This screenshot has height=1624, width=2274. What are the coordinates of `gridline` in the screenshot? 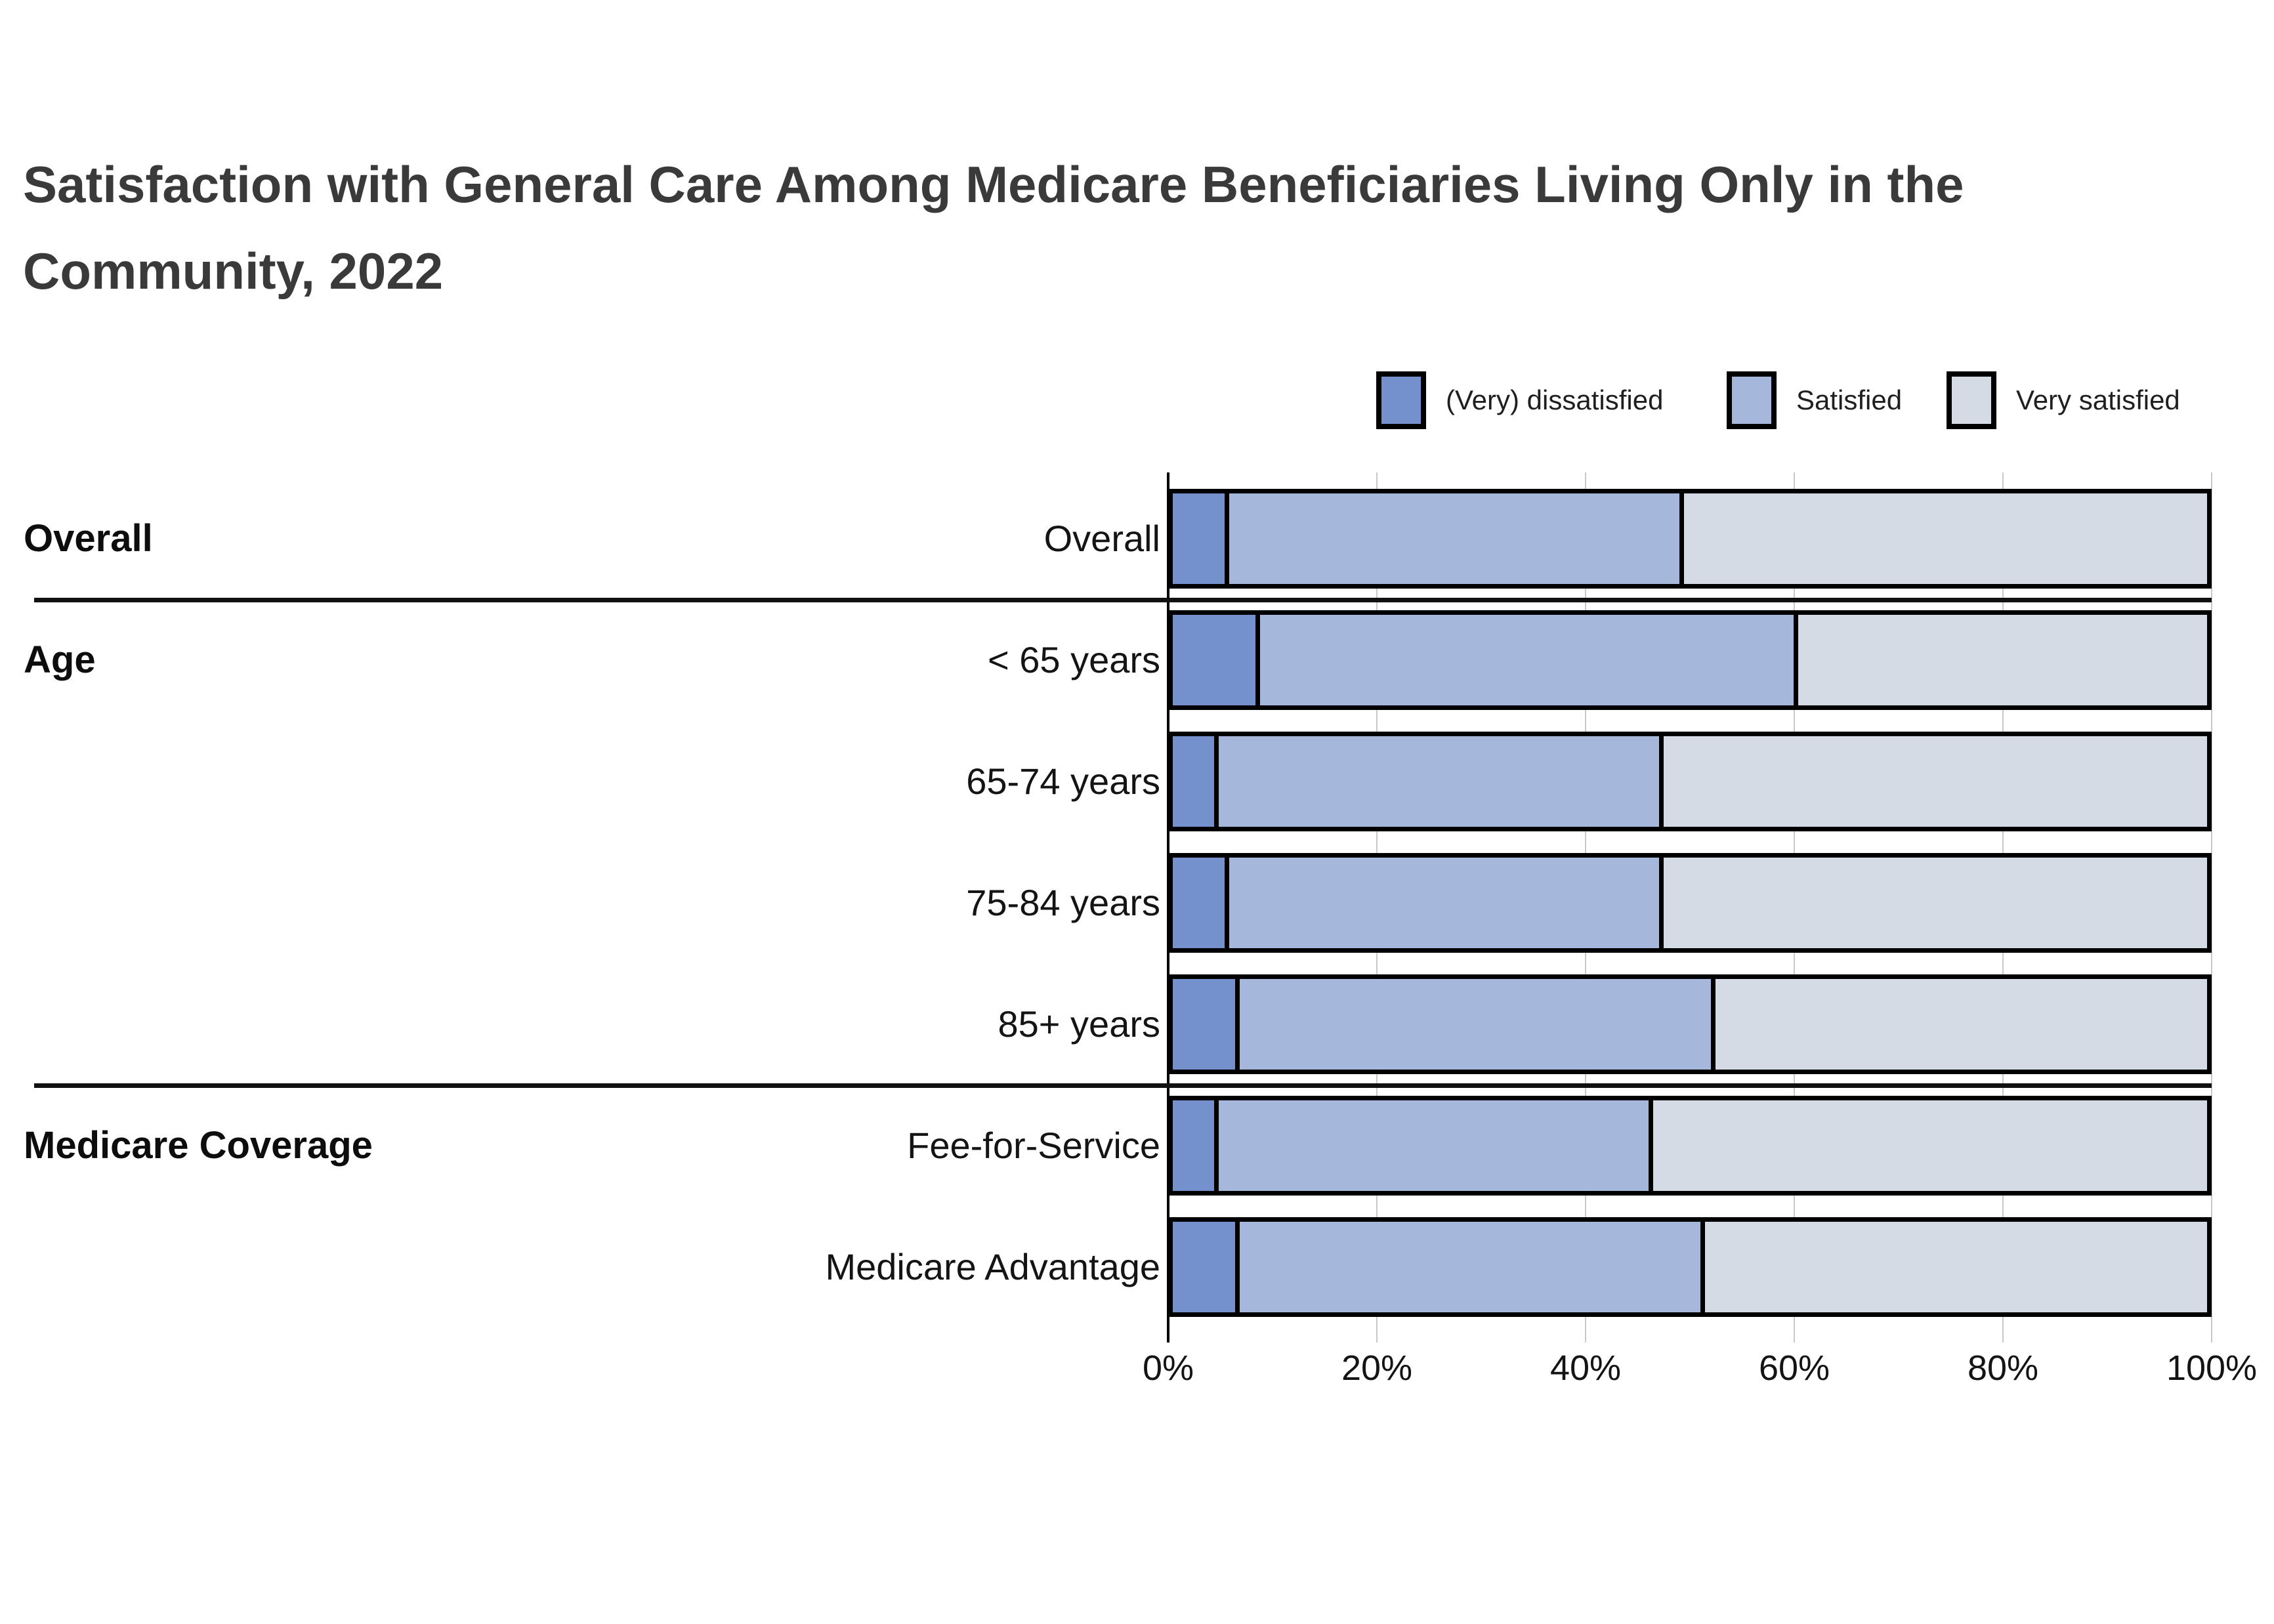 It's located at (2211, 908).